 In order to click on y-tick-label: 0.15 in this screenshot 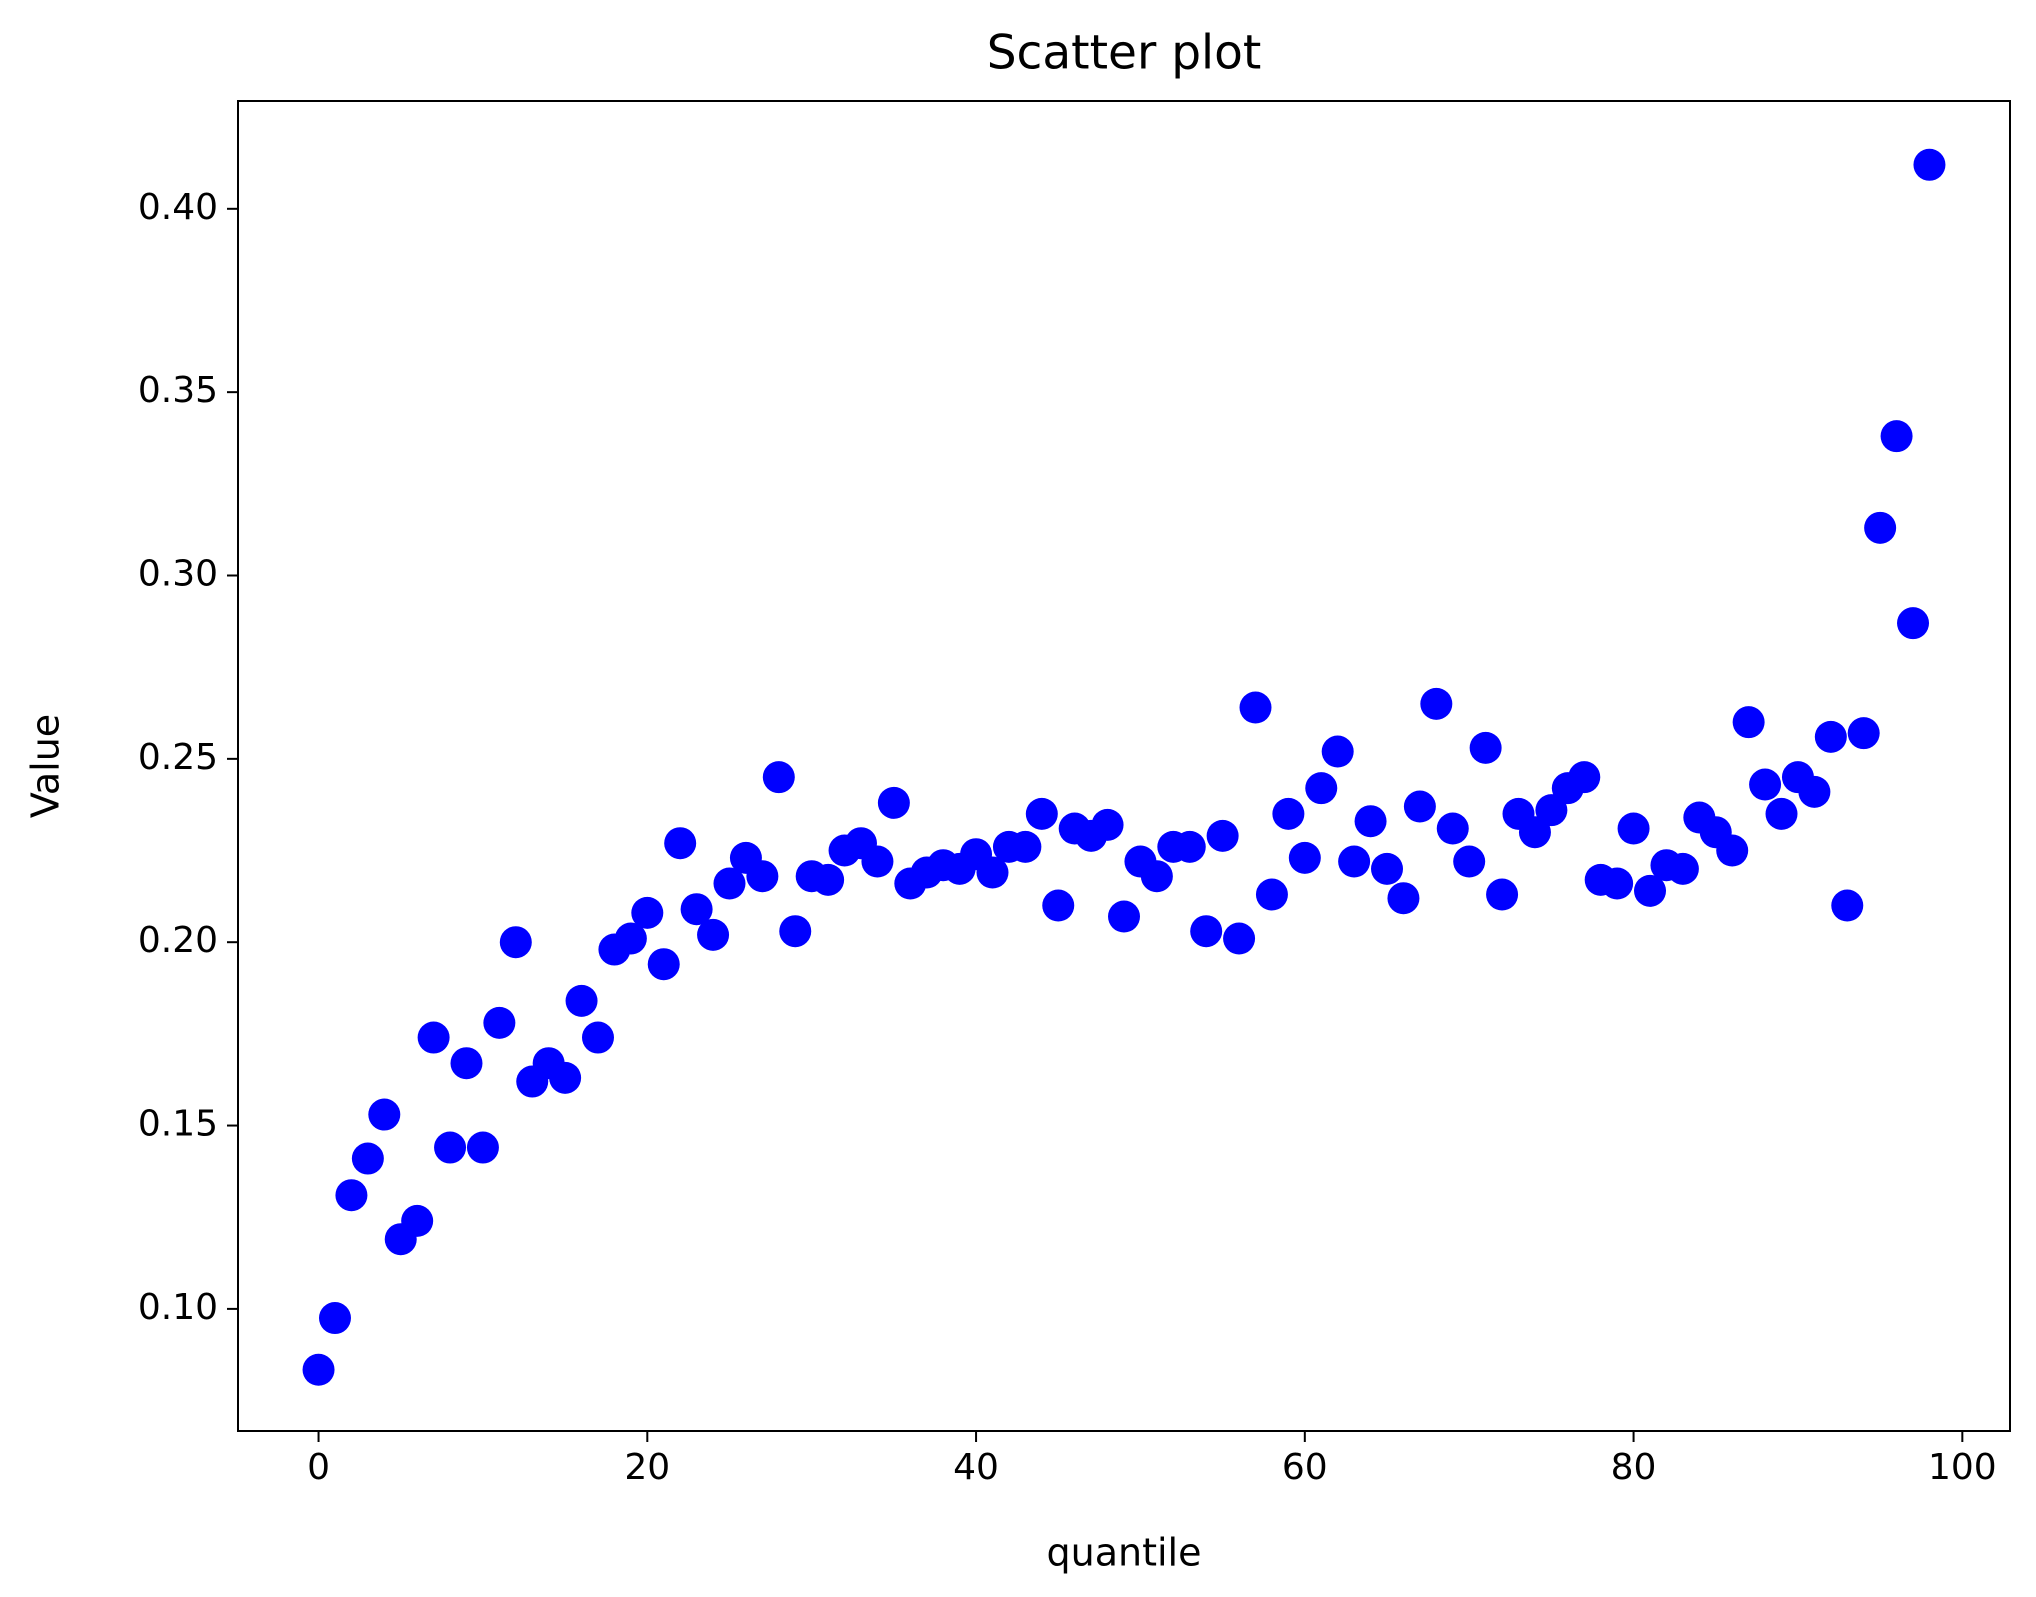, I will do `click(178, 1124)`.